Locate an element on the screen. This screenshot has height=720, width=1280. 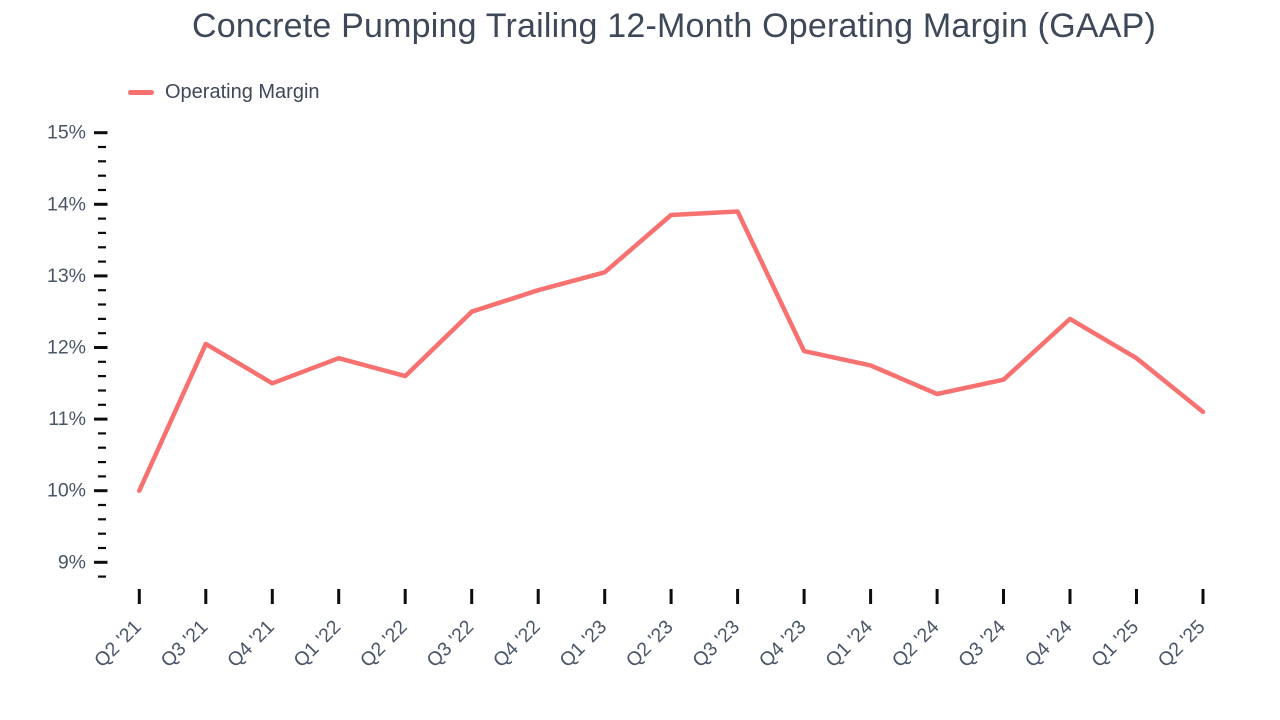
y-axis-tick-label: 10% is located at coordinates (66, 491).